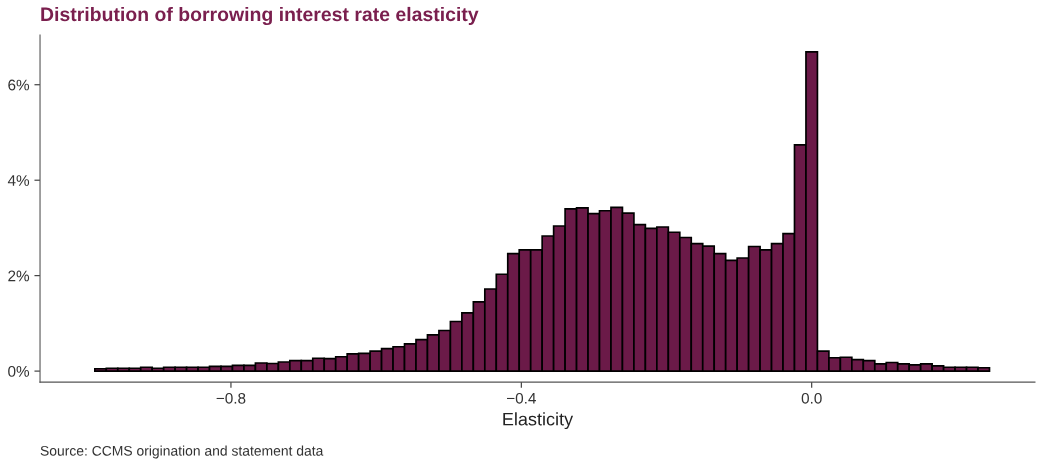  What do you see at coordinates (231, 398) in the screenshot?
I see `x-tick-label: −0.8` at bounding box center [231, 398].